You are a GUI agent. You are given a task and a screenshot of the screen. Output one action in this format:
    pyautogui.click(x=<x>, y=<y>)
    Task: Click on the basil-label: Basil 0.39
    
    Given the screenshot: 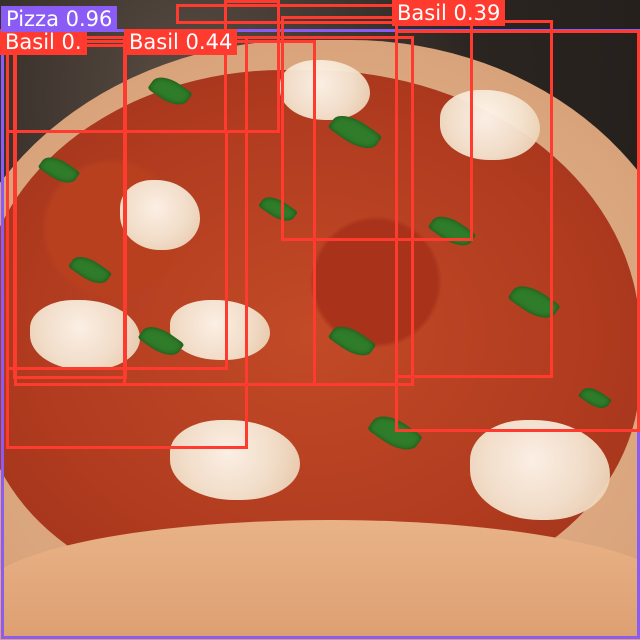 What is the action you would take?
    pyautogui.click(x=449, y=13)
    